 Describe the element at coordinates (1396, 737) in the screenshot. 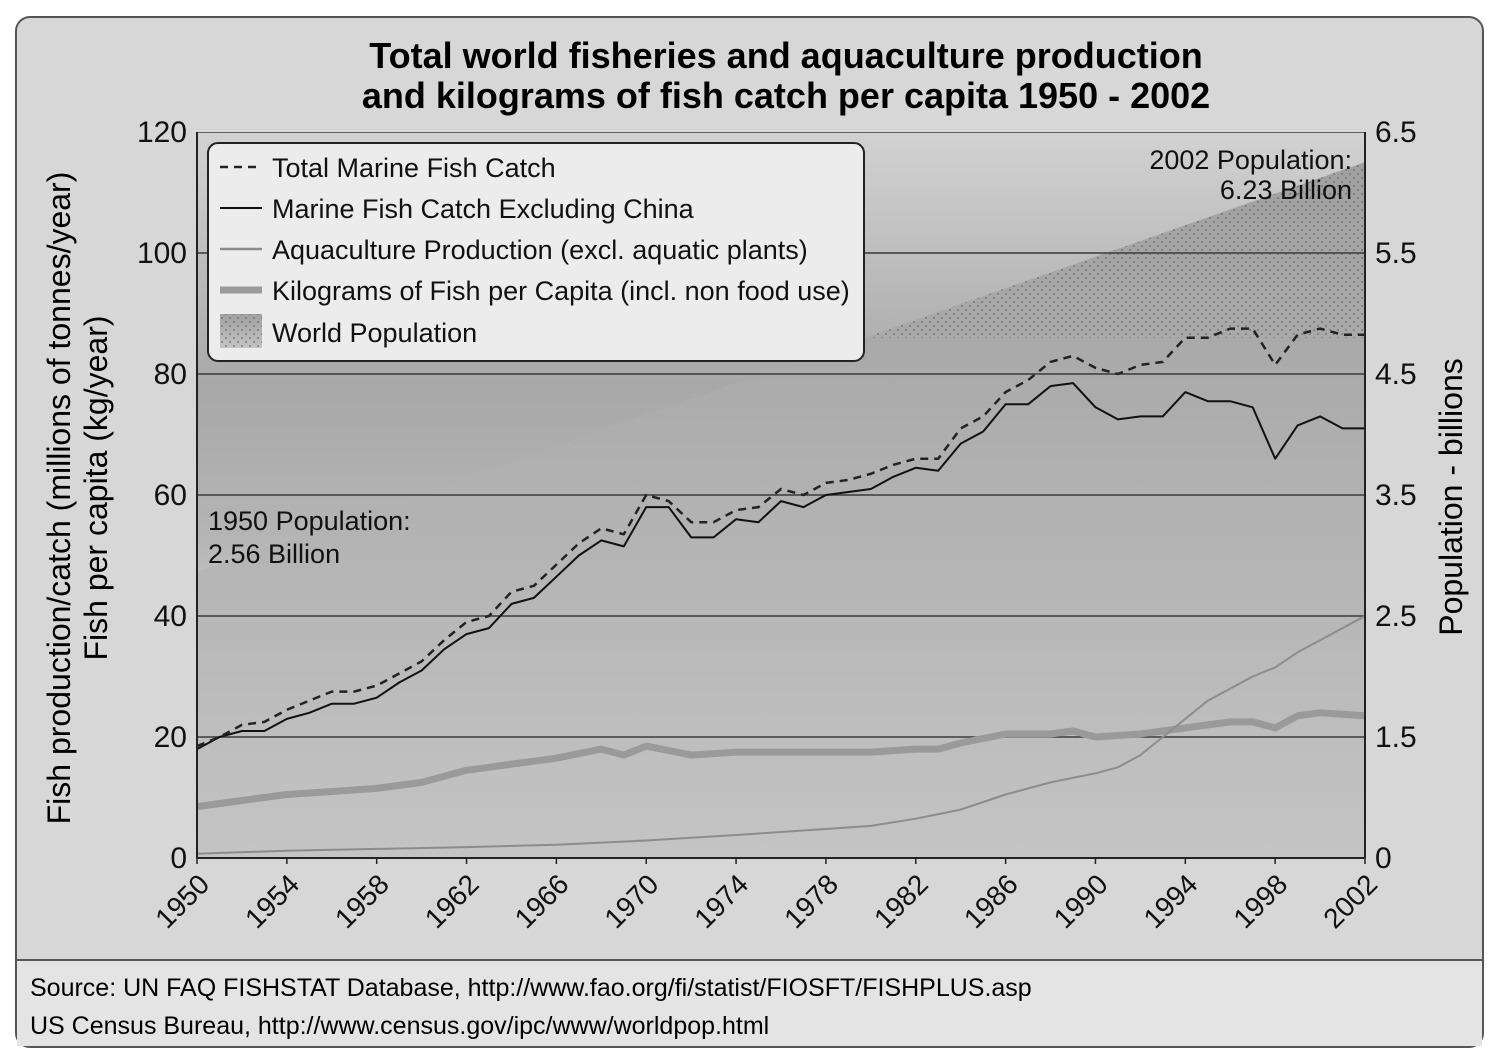

I see `right-tick-label: 1.5` at that location.